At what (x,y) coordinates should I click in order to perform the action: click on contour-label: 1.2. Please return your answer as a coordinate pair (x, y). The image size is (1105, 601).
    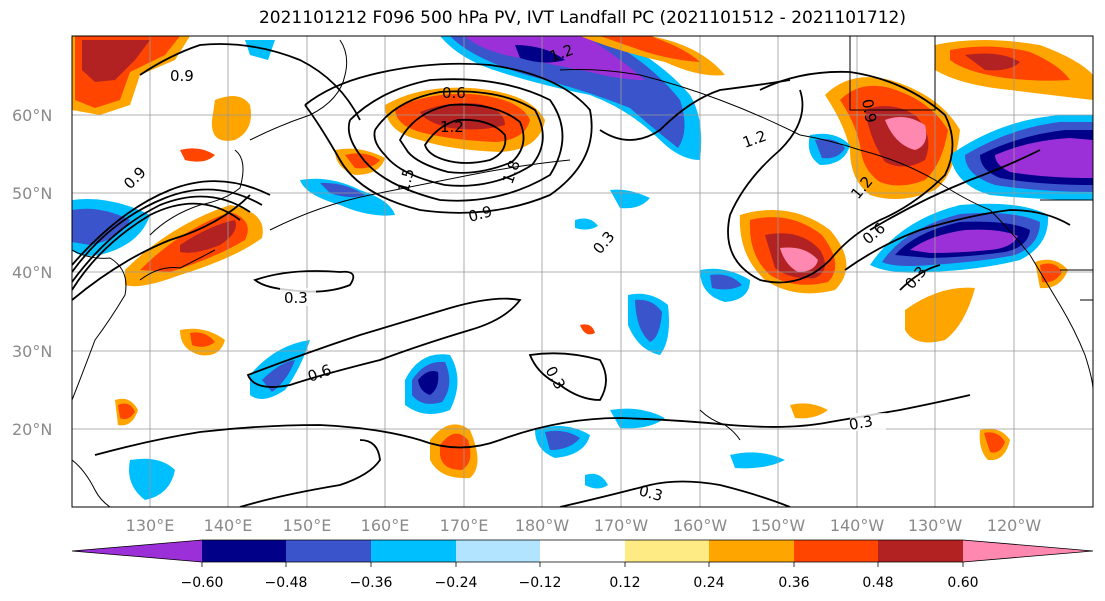
    Looking at the image, I should click on (452, 127).